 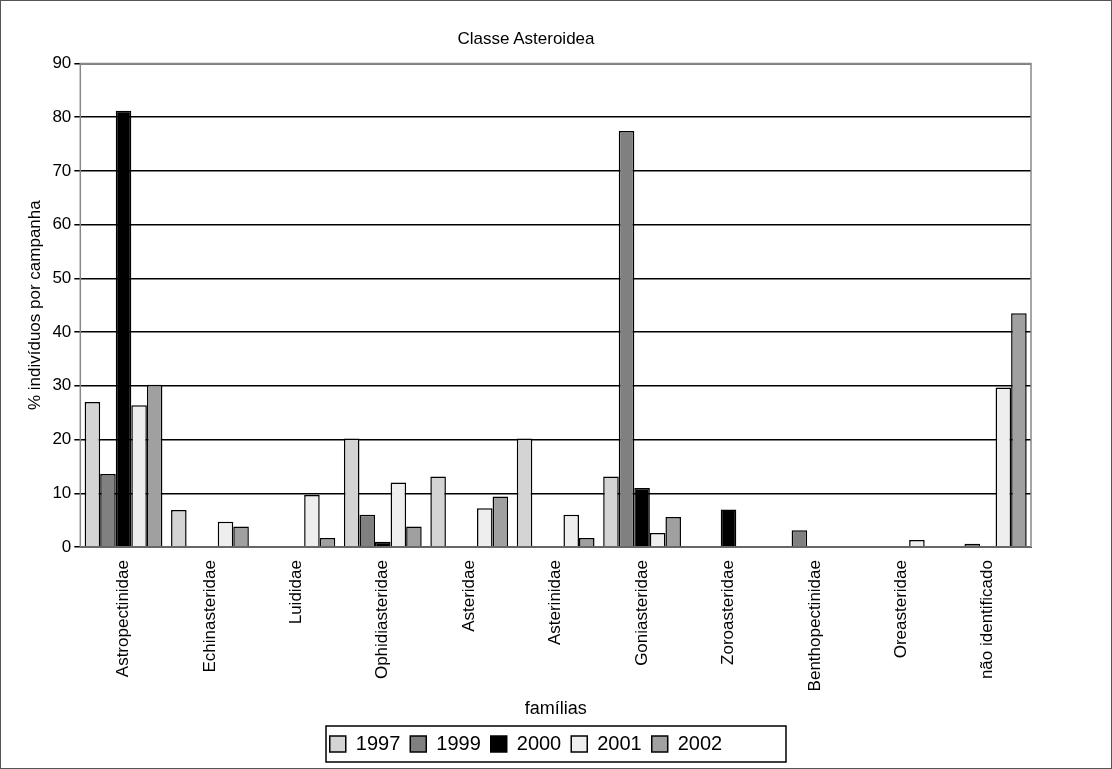 What do you see at coordinates (62, 224) in the screenshot?
I see `y-tick-label: 60` at bounding box center [62, 224].